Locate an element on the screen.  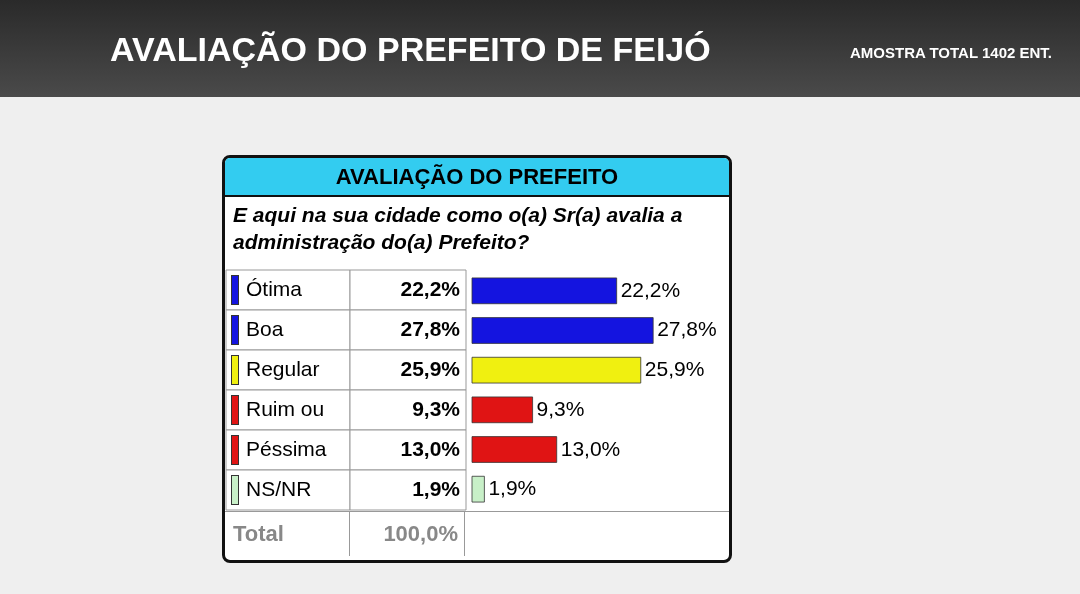
chart-subtitle: AVALIAÇÃO DO PREFEITO is located at coordinates (477, 177).